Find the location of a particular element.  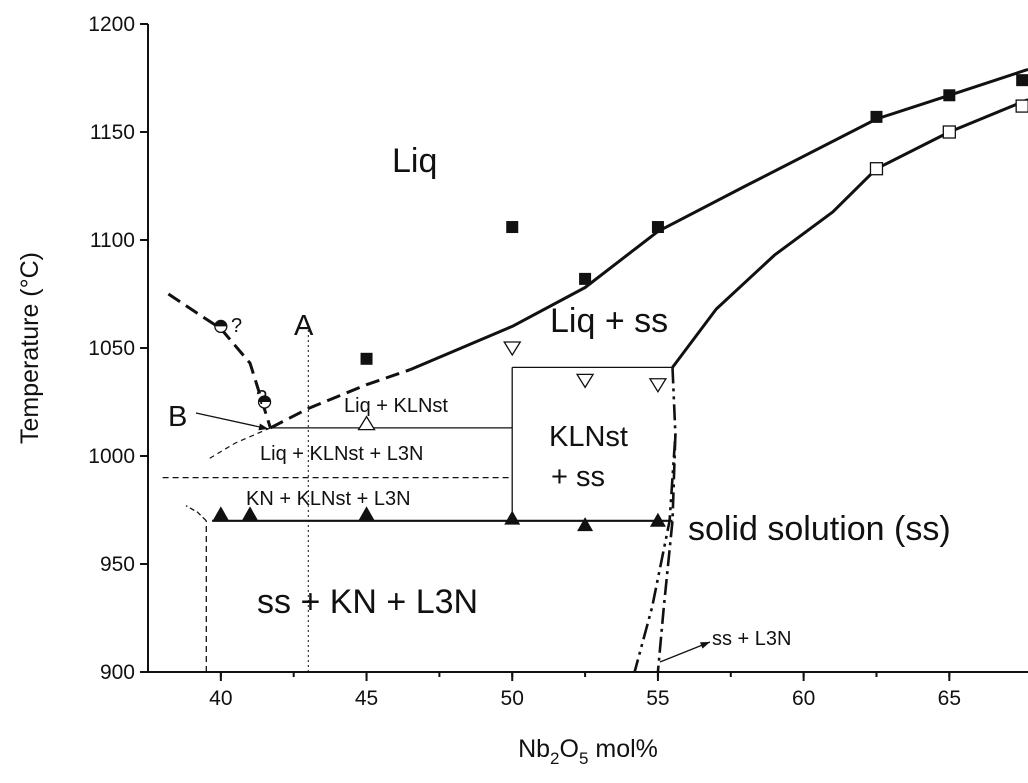

y-tick-label: 1150 is located at coordinates (112, 132).